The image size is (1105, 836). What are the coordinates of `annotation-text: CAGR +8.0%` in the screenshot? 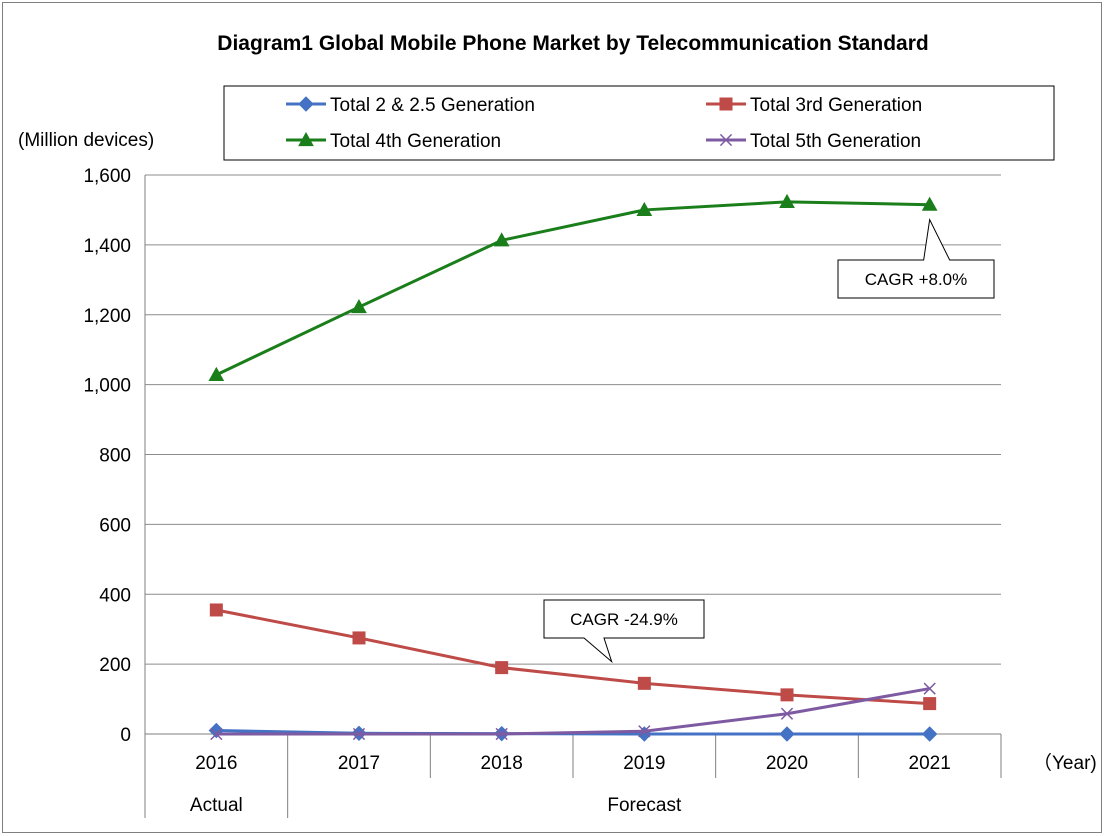 It's located at (916, 279).